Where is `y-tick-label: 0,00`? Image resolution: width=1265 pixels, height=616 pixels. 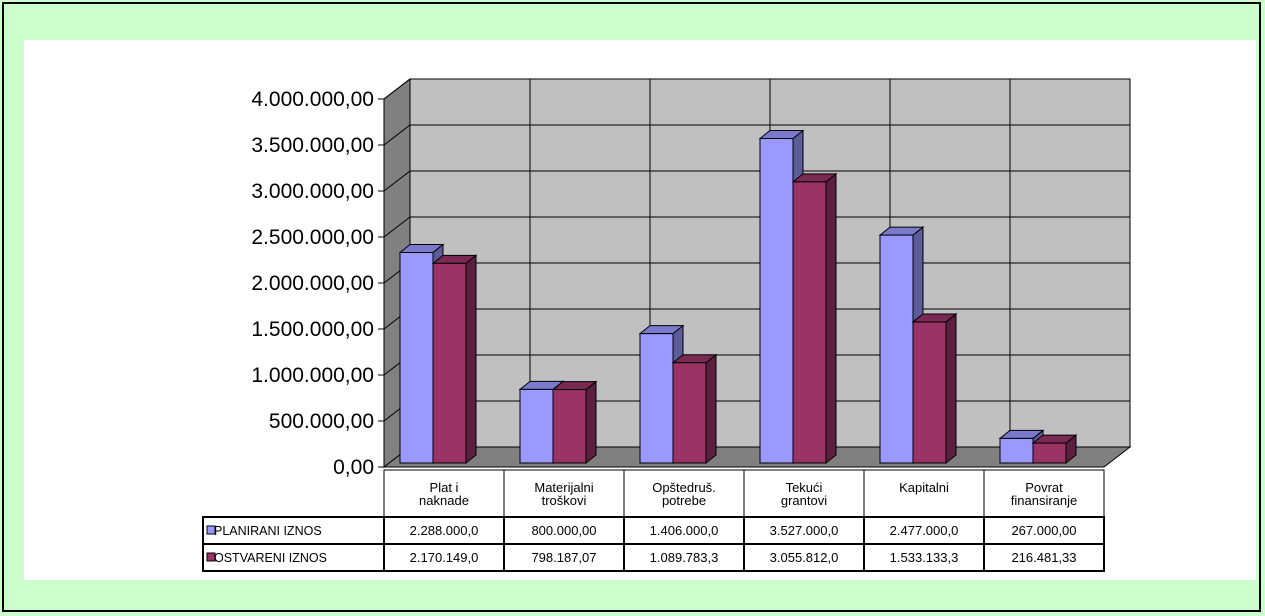
y-tick-label: 0,00 is located at coordinates (353, 467).